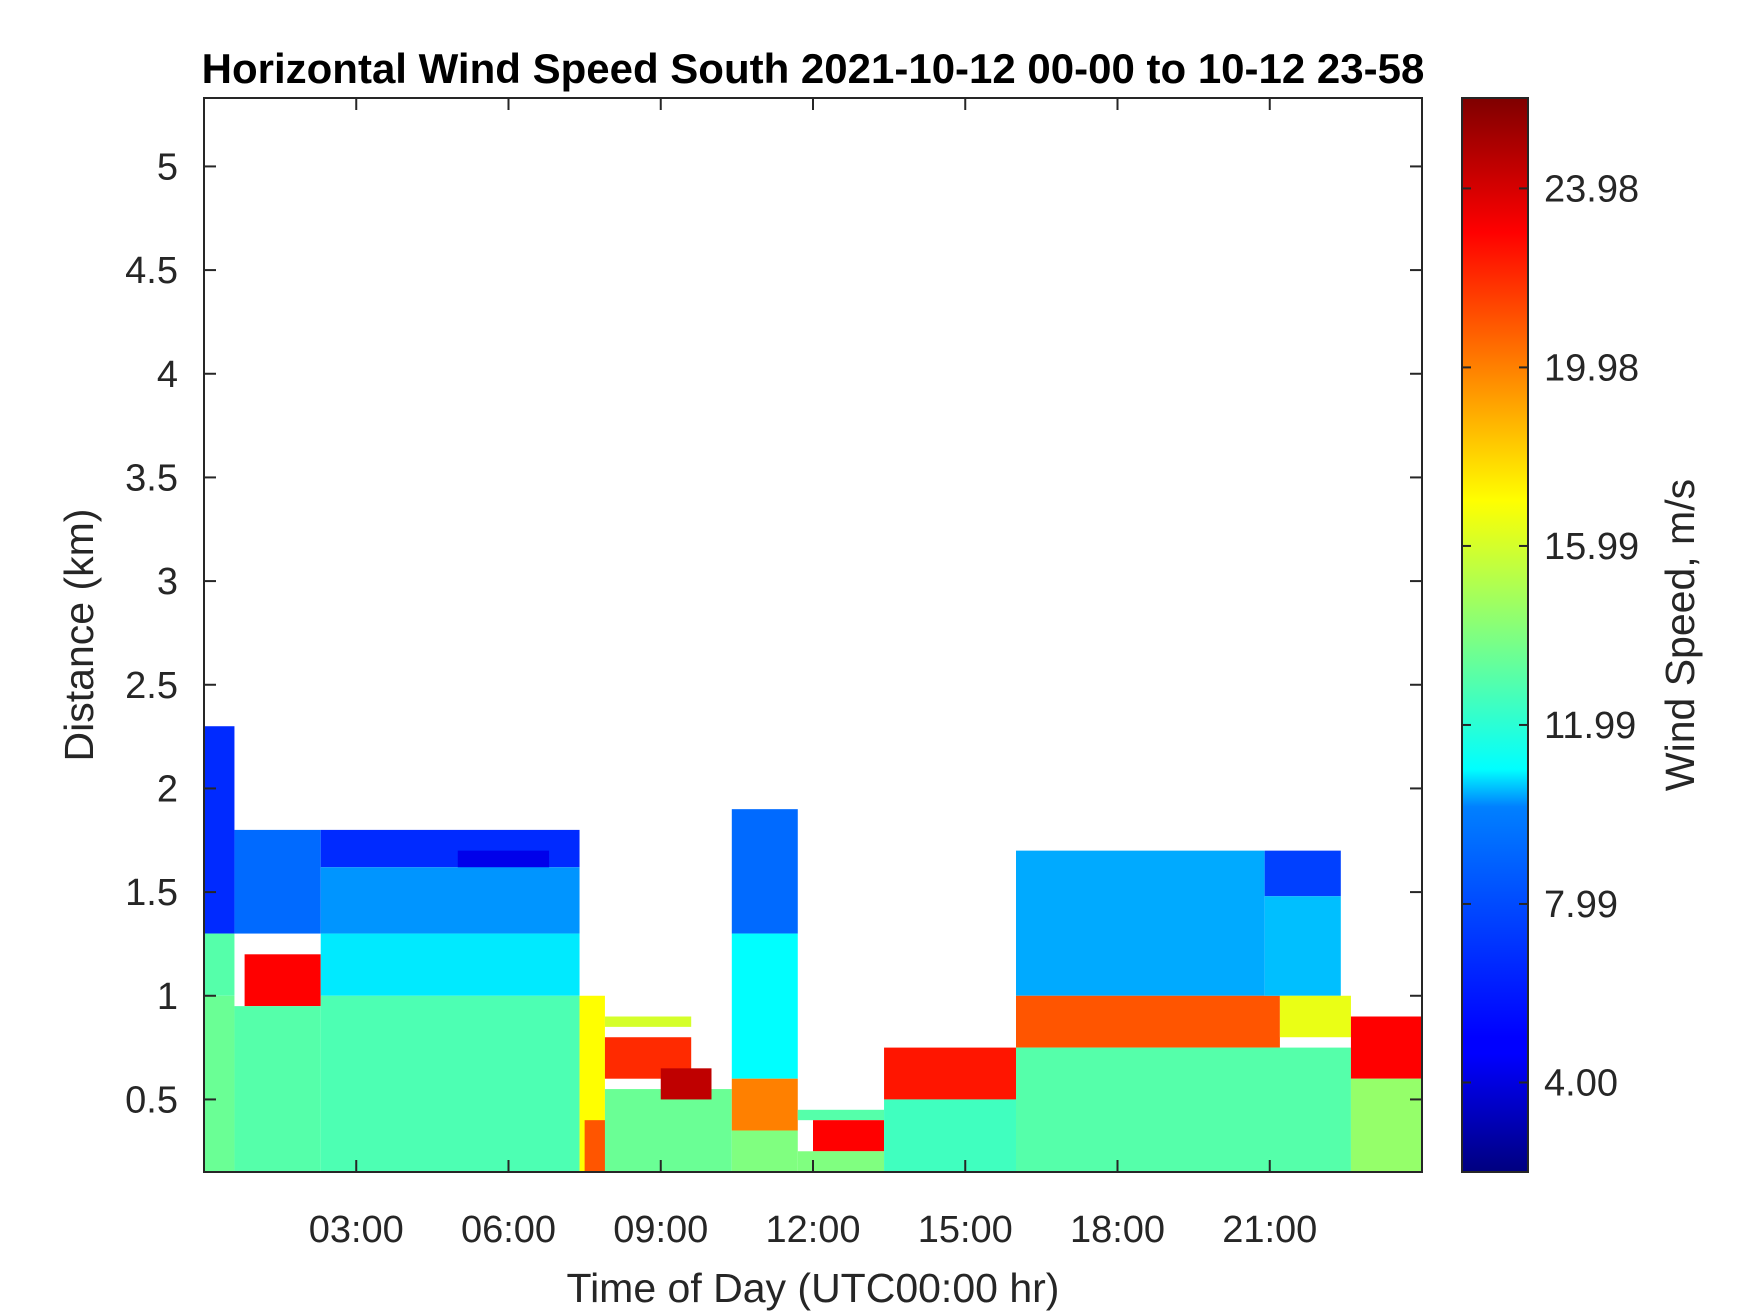 Image resolution: width=1750 pixels, height=1313 pixels. Describe the element at coordinates (1269, 1230) in the screenshot. I see `x-tick-label: 21:00` at that location.